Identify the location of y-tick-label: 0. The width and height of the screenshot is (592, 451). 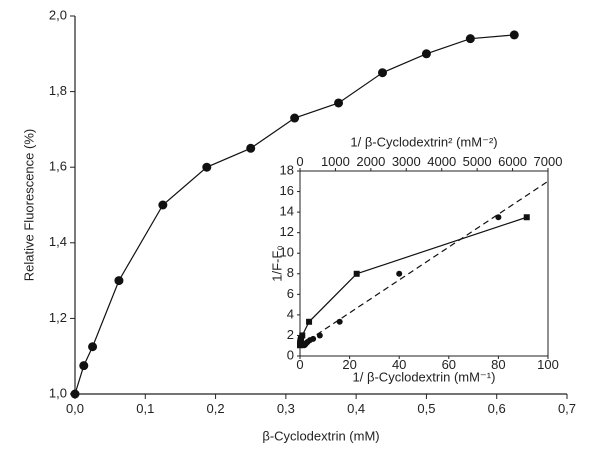
(290, 354).